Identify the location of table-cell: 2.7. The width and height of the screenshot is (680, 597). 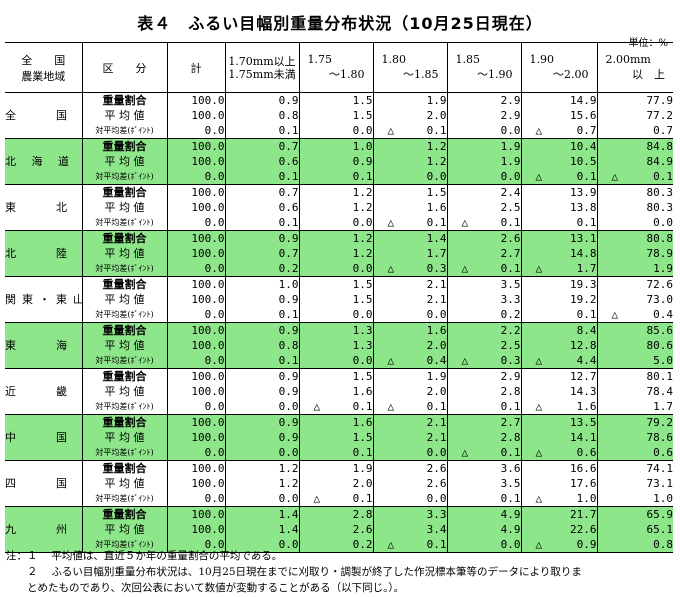
(483, 253).